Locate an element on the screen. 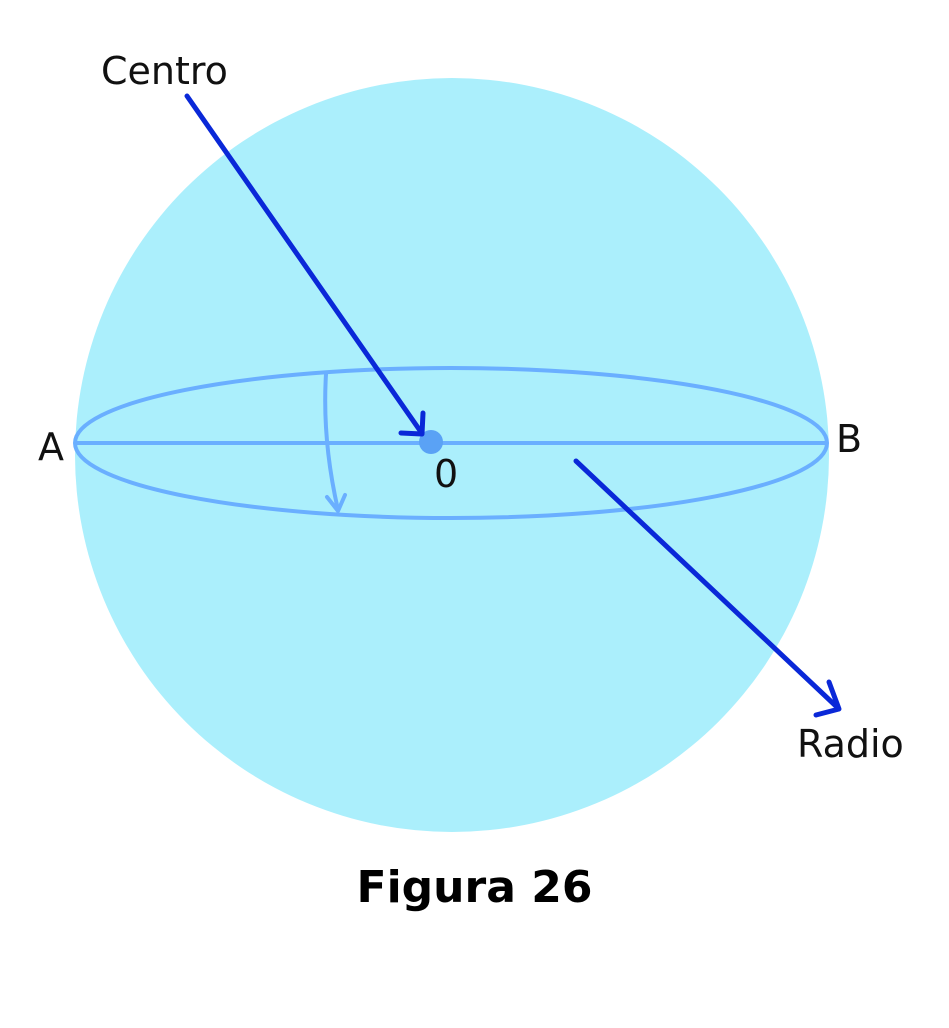 Image resolution: width=949 pixels, height=1028 pixels. radio-pointer-arrow is located at coordinates (707, 584).